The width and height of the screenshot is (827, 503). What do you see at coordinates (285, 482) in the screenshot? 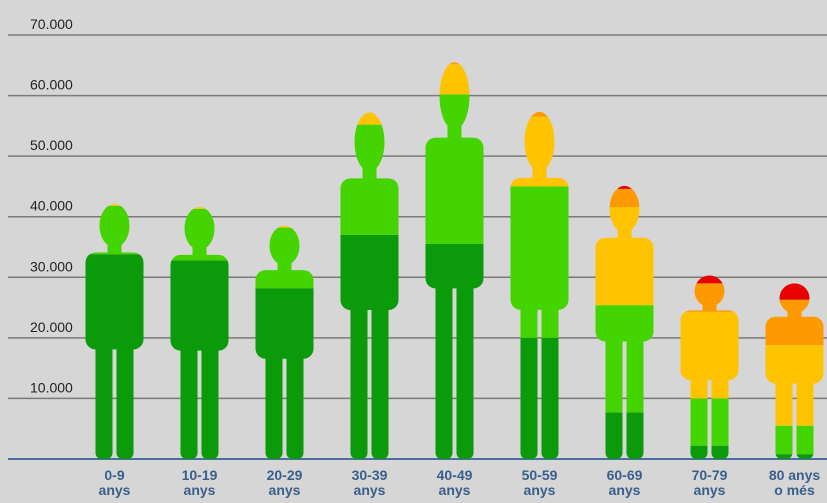
I see `x-tick-label: 20-29 anys` at bounding box center [285, 482].